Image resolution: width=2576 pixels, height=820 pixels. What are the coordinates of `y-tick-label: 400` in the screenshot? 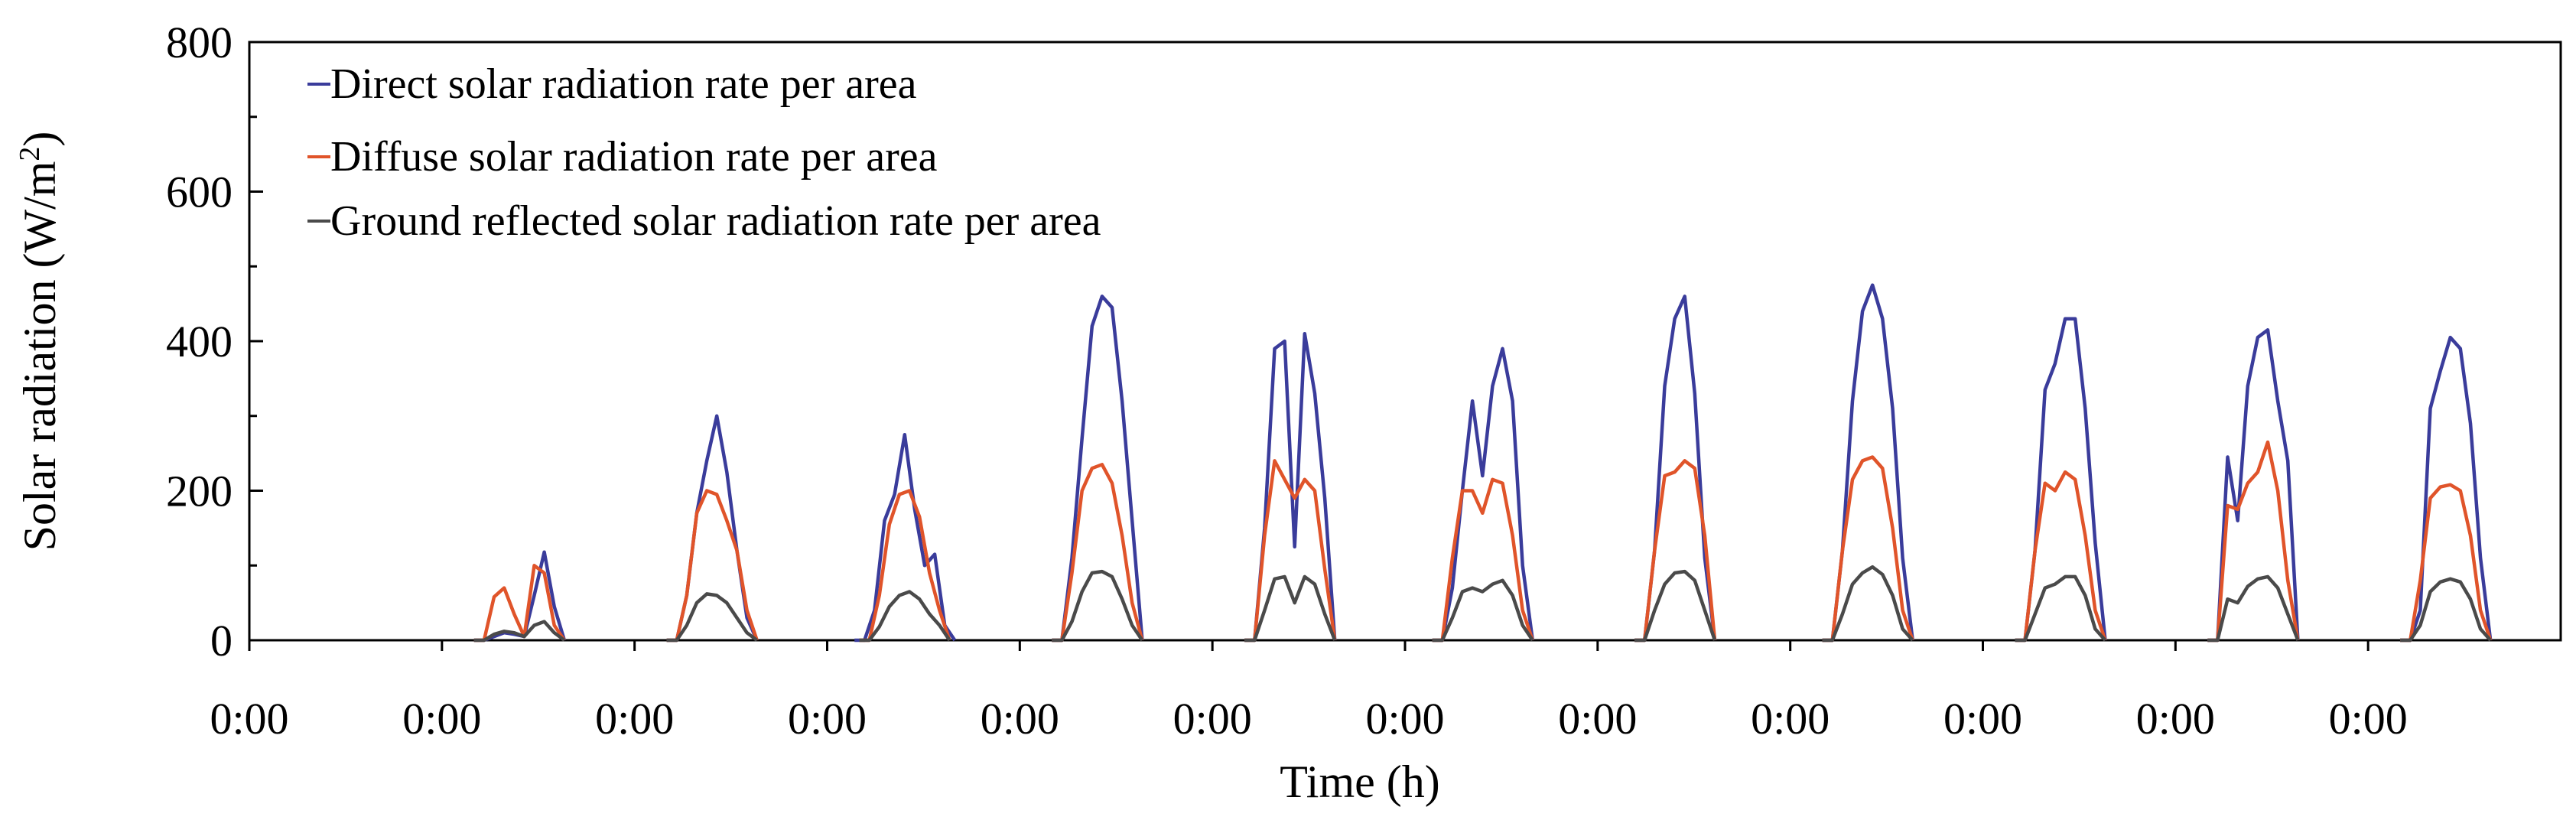 It's located at (199, 341).